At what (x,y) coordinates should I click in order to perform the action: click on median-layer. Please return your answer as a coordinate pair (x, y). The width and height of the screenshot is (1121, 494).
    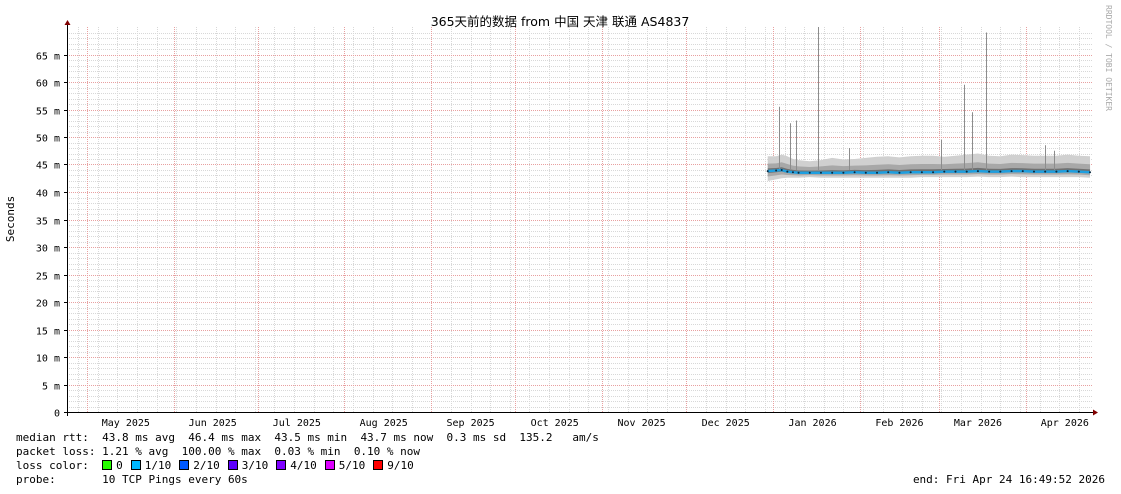
    Looking at the image, I should click on (929, 171).